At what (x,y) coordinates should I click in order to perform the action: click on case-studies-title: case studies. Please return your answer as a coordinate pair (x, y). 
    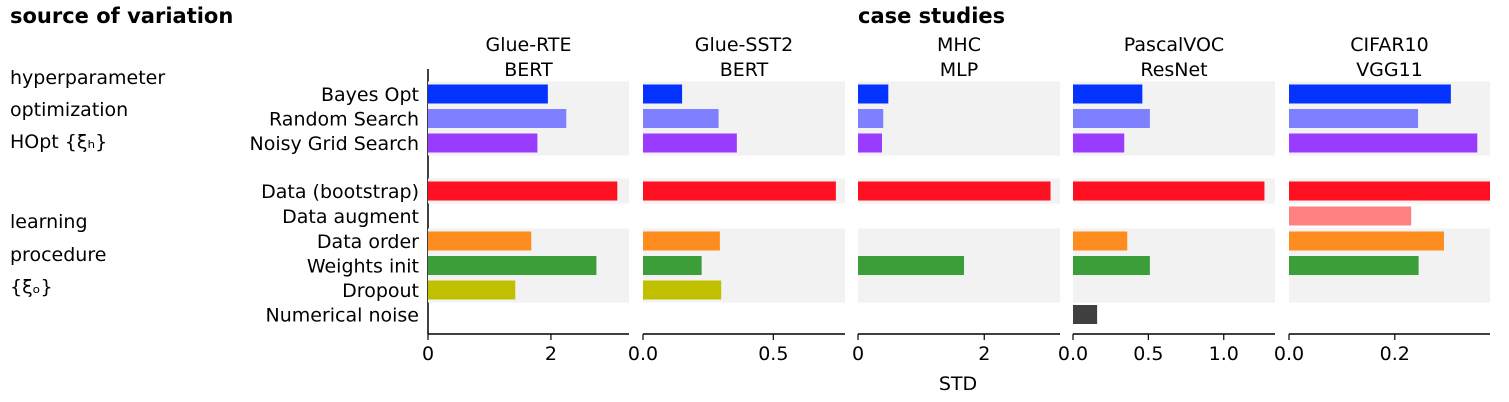
    Looking at the image, I should click on (932, 16).